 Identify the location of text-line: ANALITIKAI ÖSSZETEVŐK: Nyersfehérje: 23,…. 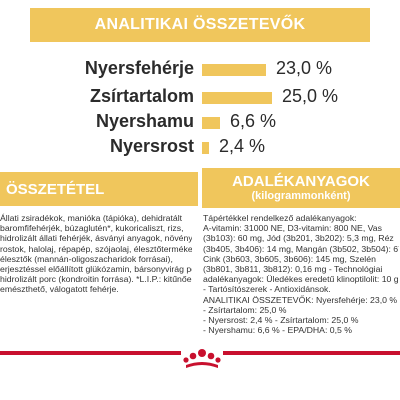
(300, 299).